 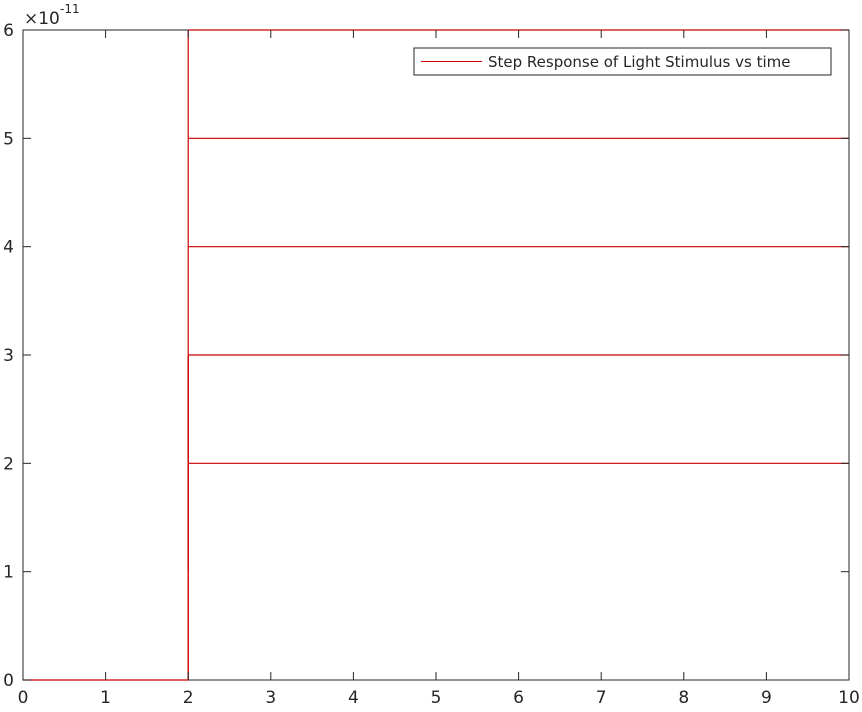 I want to click on legend-box, so click(x=622, y=61).